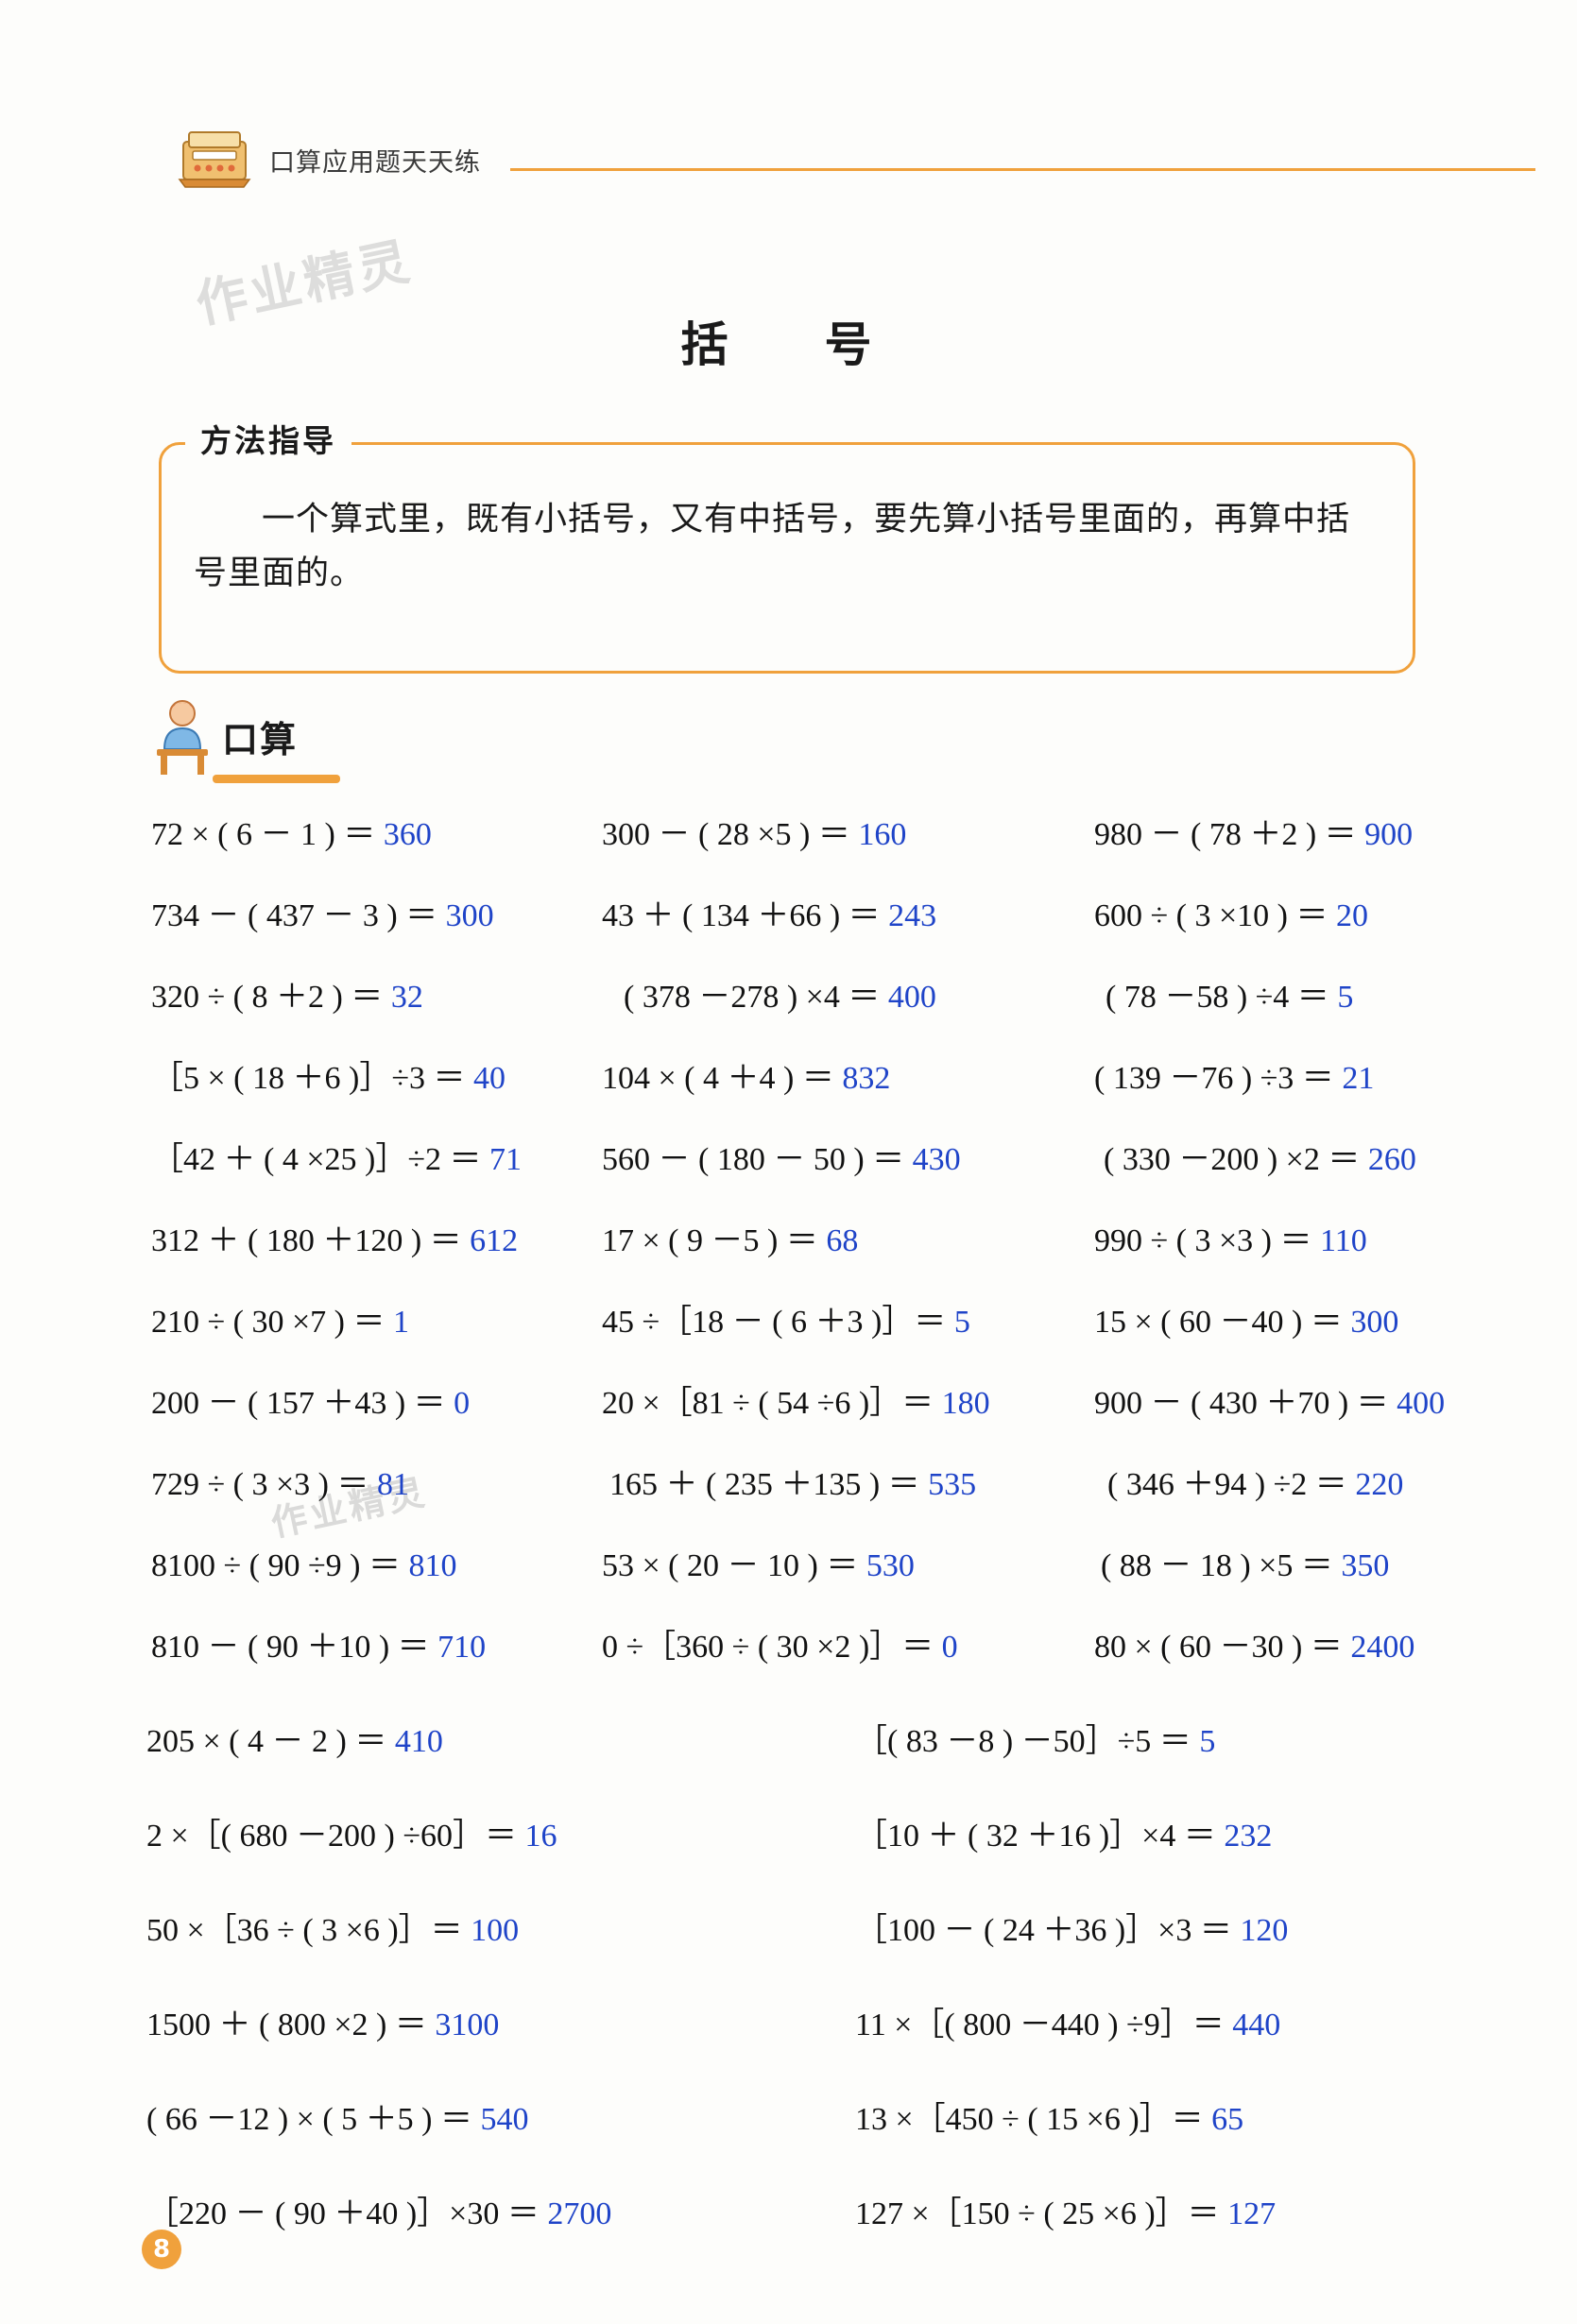  Describe the element at coordinates (1245, 1562) in the screenshot. I see `problem-item: ( 88 － 18 ) ×5 ＝ 350` at that location.